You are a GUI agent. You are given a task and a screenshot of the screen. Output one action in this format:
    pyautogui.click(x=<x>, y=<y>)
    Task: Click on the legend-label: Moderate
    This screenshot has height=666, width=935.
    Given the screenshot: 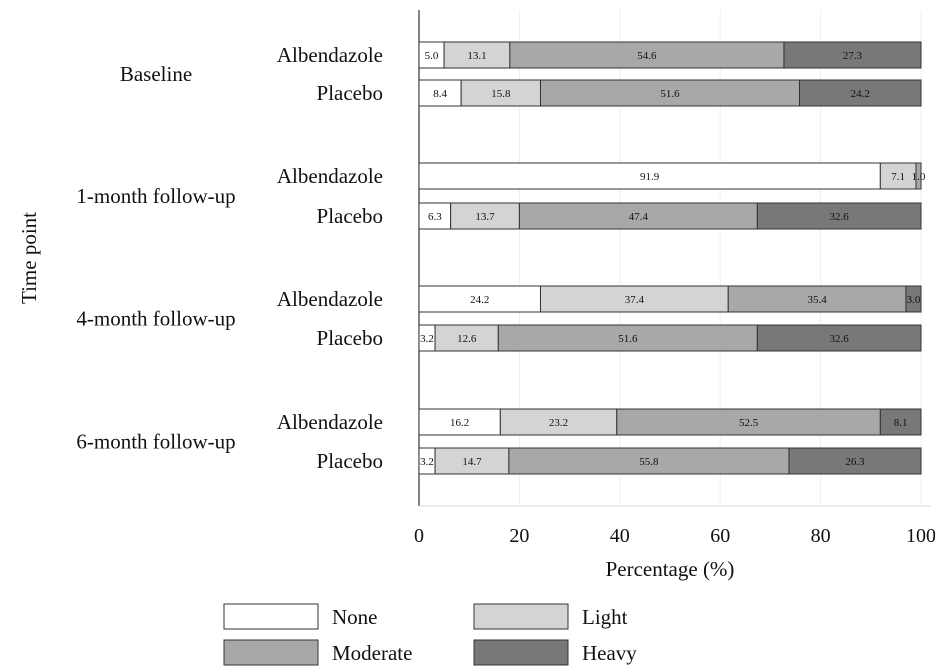 What is the action you would take?
    pyautogui.click(x=372, y=653)
    